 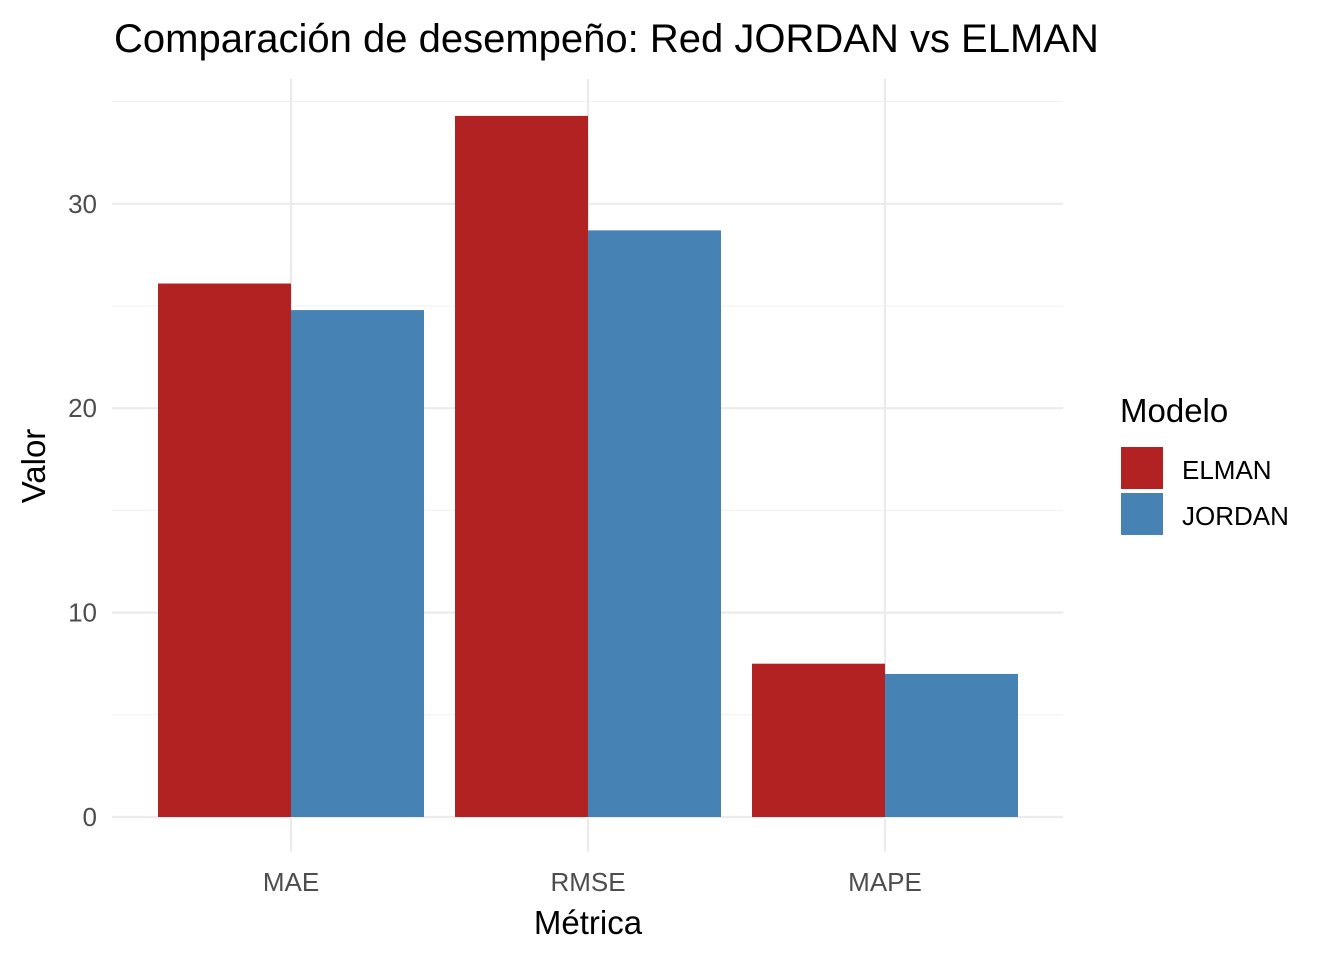 What do you see at coordinates (818, 740) in the screenshot?
I see `bar-elman-mape` at bounding box center [818, 740].